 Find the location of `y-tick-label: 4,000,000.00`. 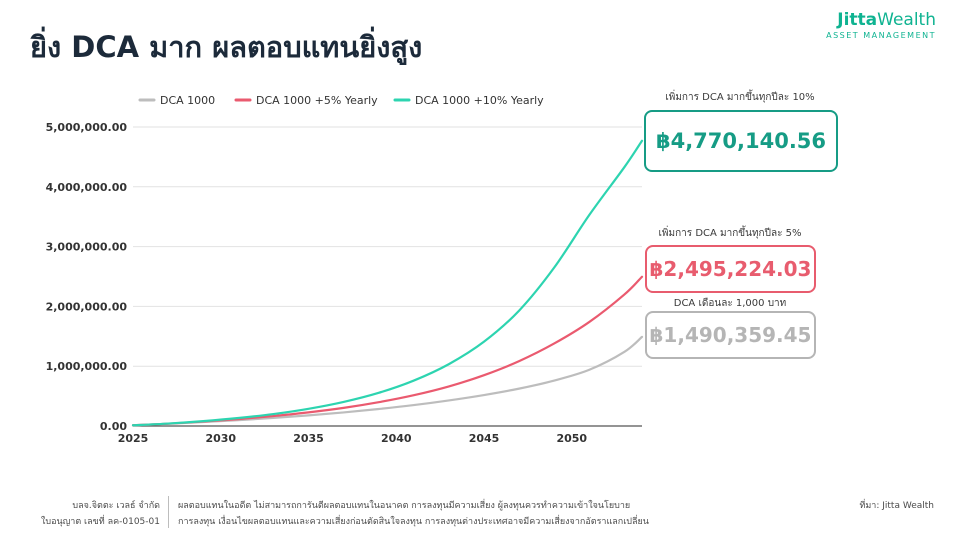

y-tick-label: 4,000,000.00 is located at coordinates (87, 187).